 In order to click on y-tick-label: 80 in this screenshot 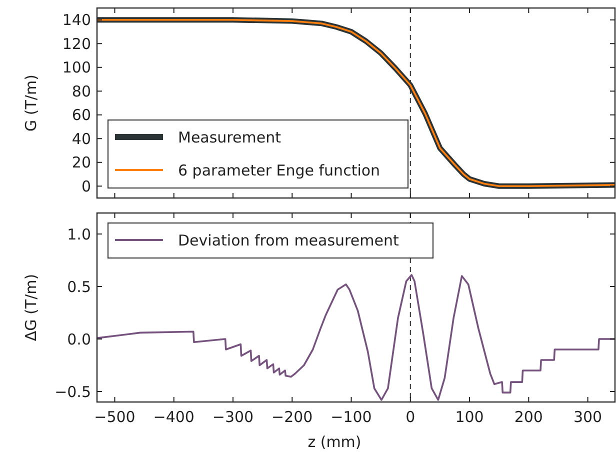, I will do `click(81, 91)`.